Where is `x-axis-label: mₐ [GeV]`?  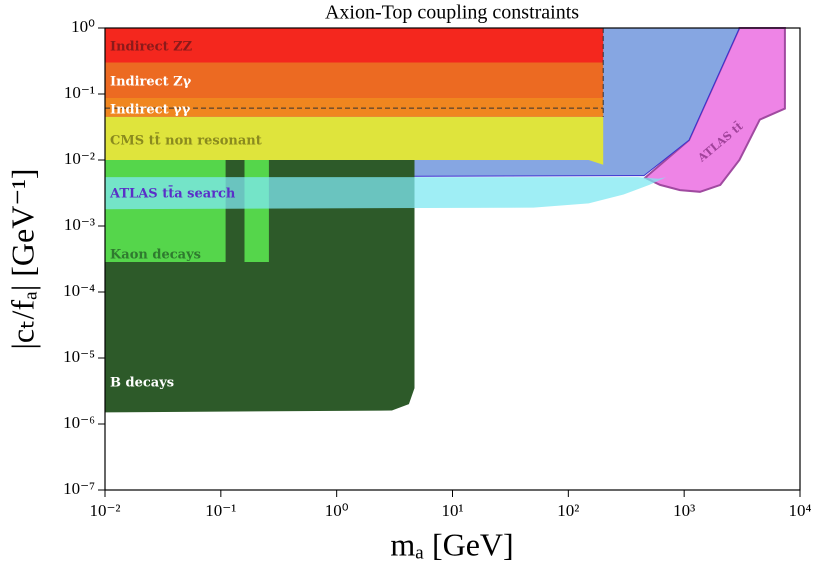
x-axis-label: mₐ [GeV] is located at coordinates (451, 544).